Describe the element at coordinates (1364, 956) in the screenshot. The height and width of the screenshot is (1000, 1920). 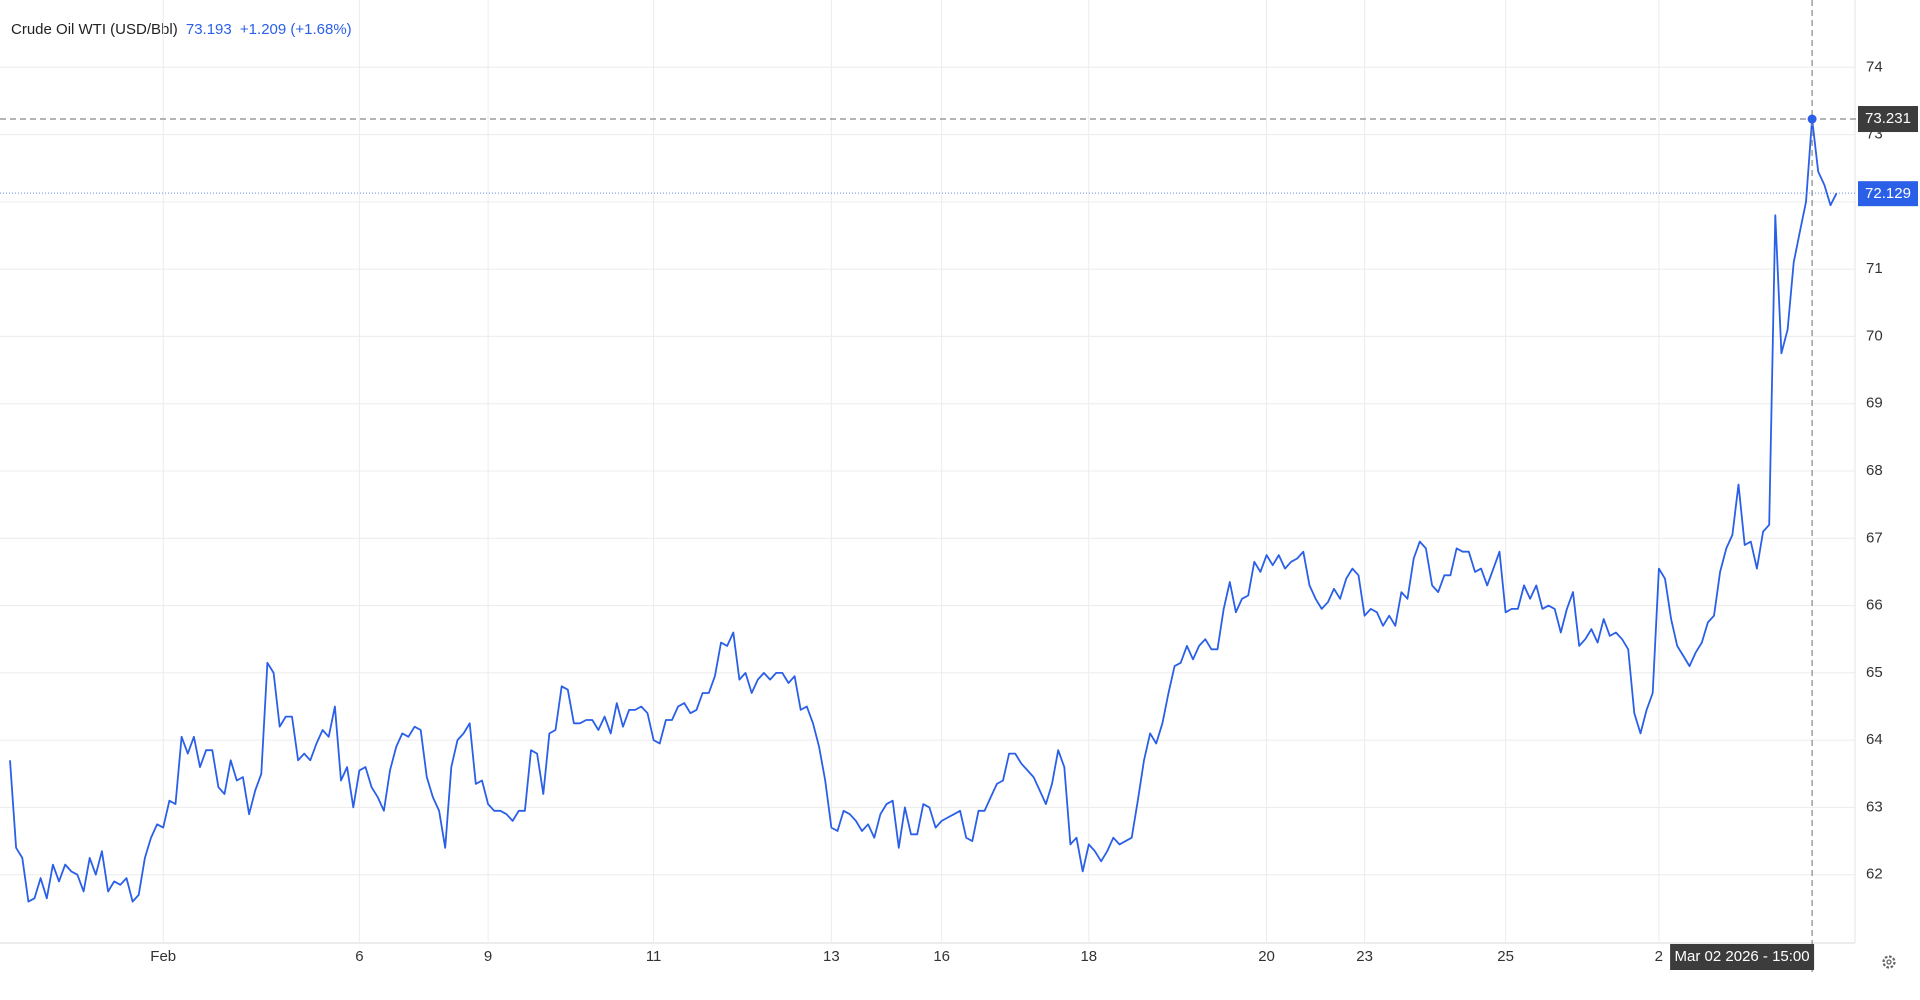
I see `x-tick-label: 23` at that location.